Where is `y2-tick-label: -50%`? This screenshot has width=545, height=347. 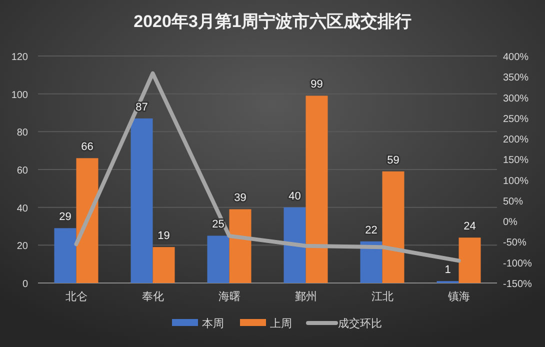
y2-tick-label: -50% is located at coordinates (514, 243).